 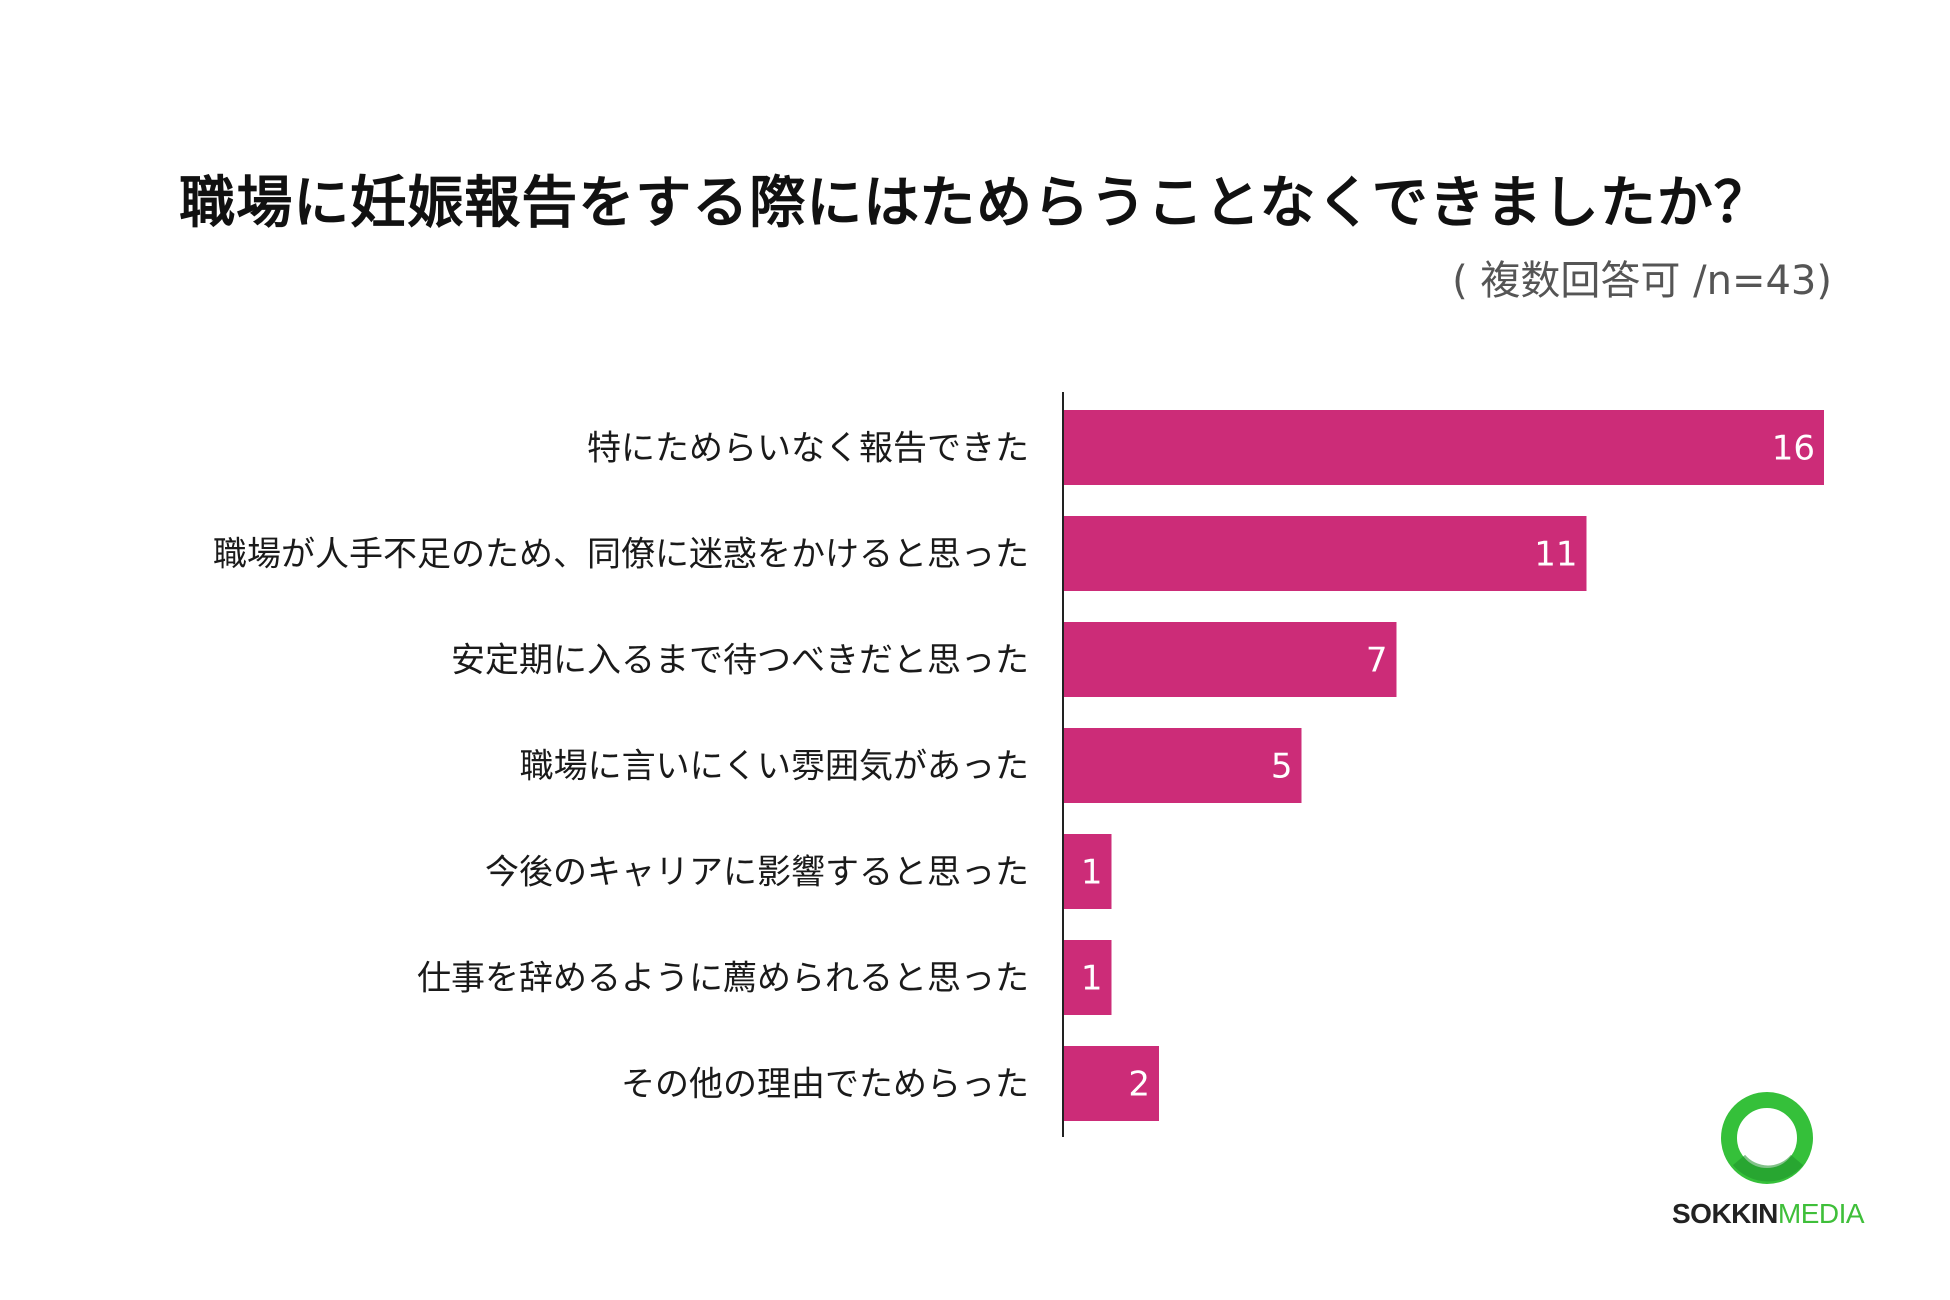 What do you see at coordinates (1377, 661) in the screenshot?
I see `value-label: 7` at bounding box center [1377, 661].